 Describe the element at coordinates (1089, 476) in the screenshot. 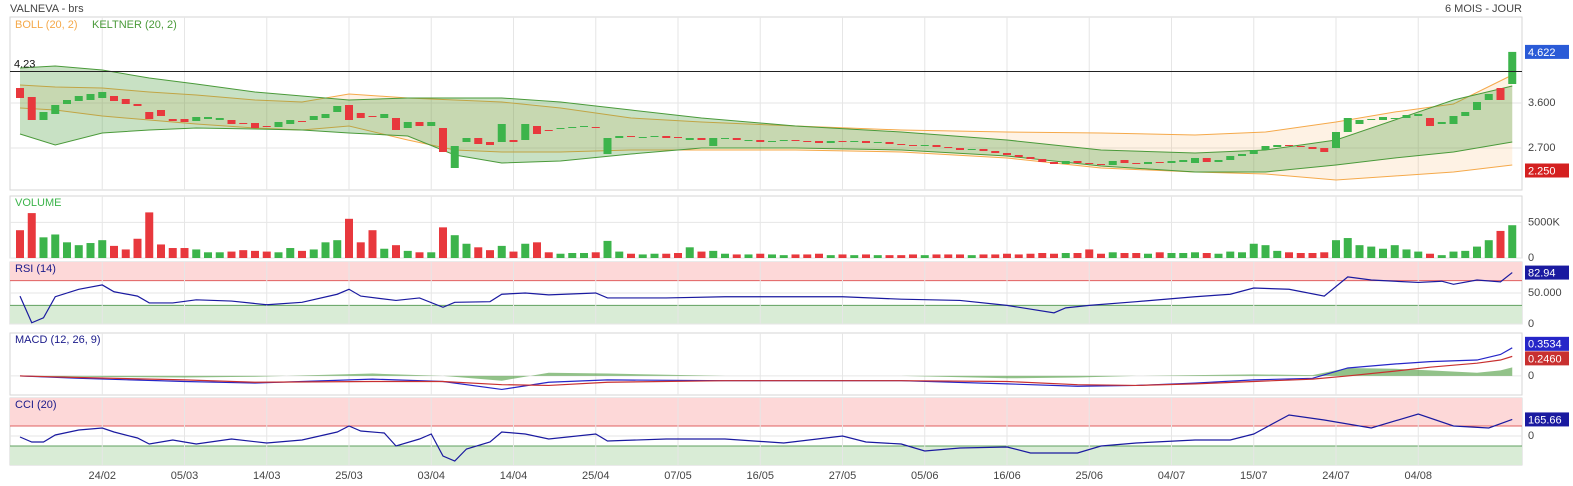

I see `x-tick-label: 25/06` at that location.